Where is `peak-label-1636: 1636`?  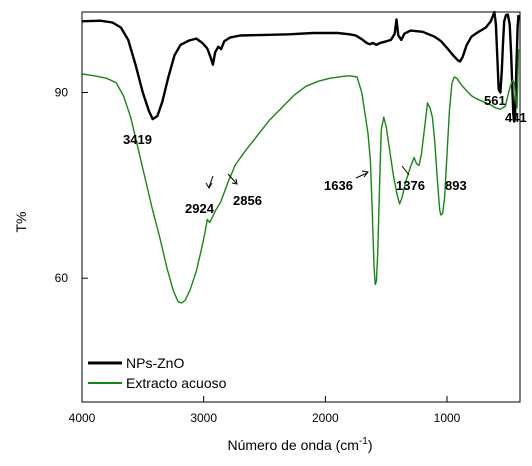 peak-label-1636: 1636 is located at coordinates (338, 185).